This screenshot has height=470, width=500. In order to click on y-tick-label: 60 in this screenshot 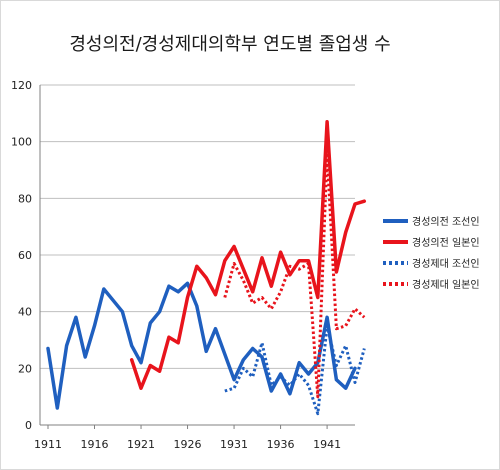, I will do `click(25, 255)`.